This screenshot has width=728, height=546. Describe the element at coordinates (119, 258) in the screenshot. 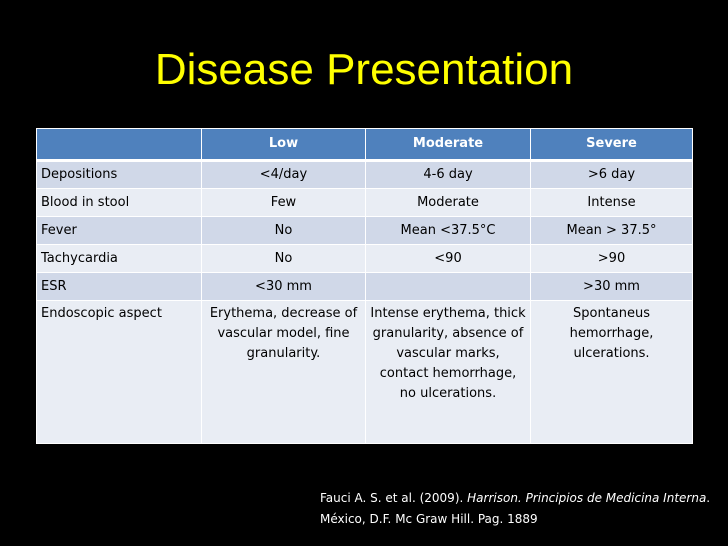

I see `row-label: Tachycardia` at that location.